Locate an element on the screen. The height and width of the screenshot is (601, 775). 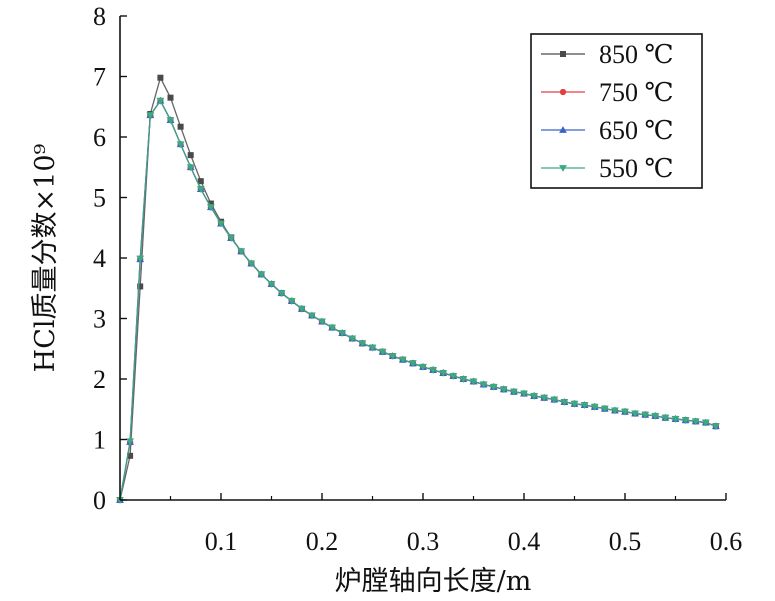
legend-item: 850 ℃ is located at coordinates (607, 54).